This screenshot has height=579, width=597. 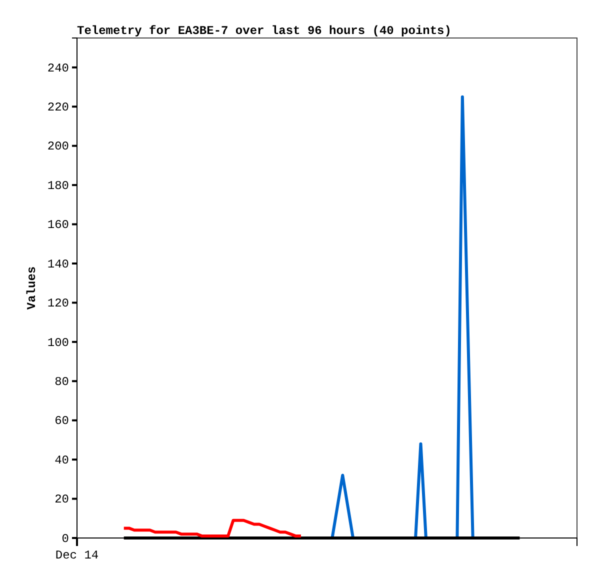 What do you see at coordinates (65, 539) in the screenshot?
I see `y-tick-label: 0` at bounding box center [65, 539].